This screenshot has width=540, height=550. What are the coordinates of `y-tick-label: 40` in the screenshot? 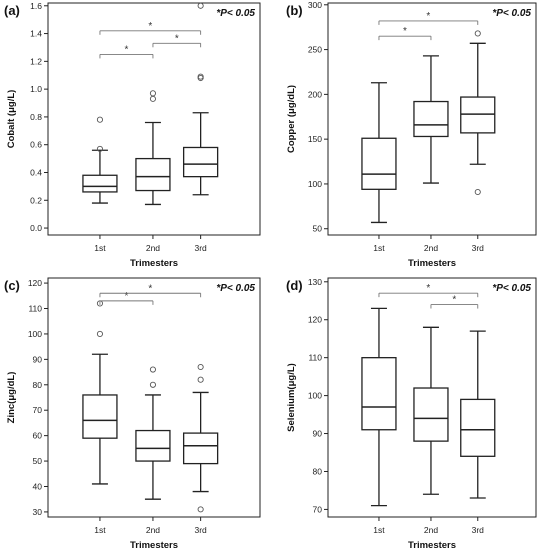 It's located at (38, 486).